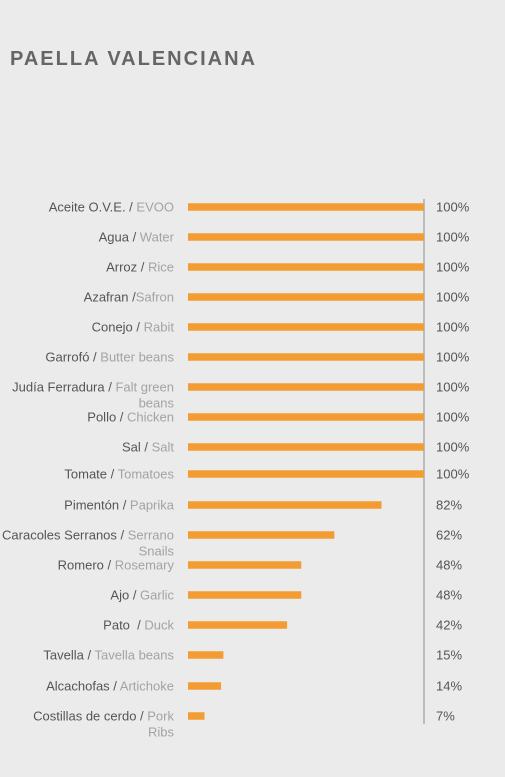  What do you see at coordinates (118, 327) in the screenshot?
I see `label-spanish: Conejo /` at bounding box center [118, 327].